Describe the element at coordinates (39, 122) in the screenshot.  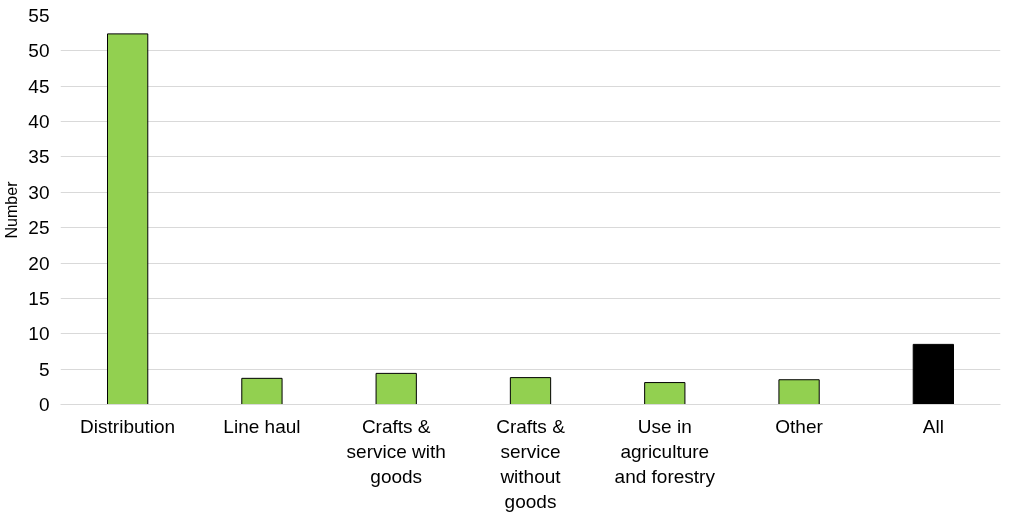
I see `y-tick-label: 40` at that location.